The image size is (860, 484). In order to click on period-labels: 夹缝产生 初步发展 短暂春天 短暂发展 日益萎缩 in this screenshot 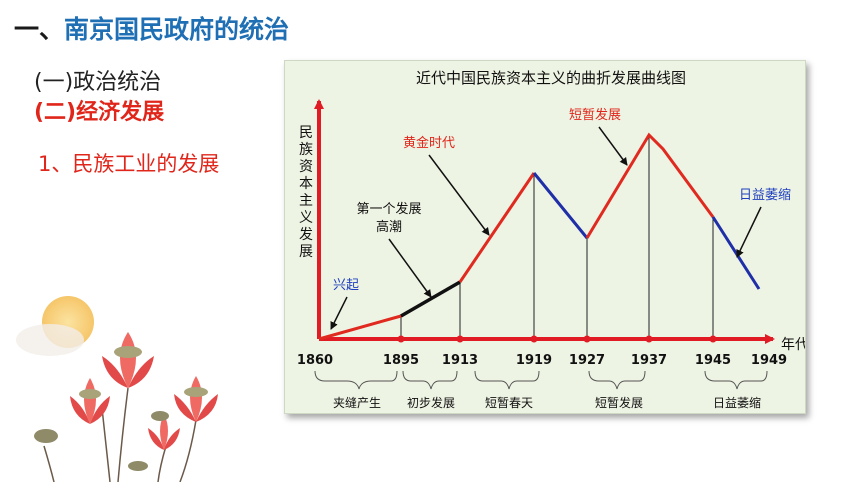, I will do `click(547, 402)`.